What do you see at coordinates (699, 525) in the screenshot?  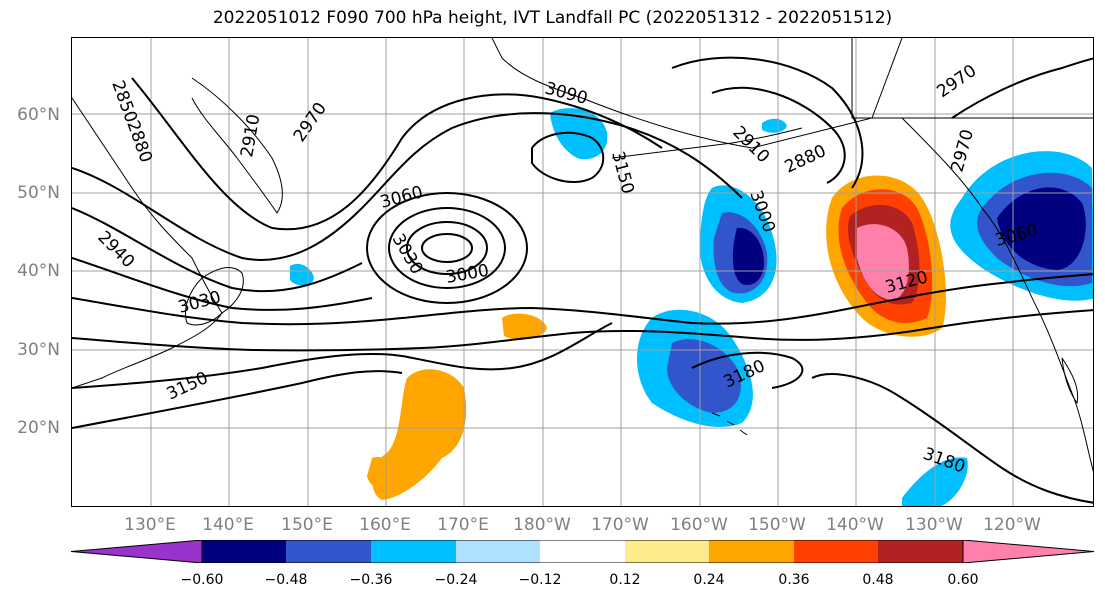 I see `lon-label-160w: 160°W` at bounding box center [699, 525].